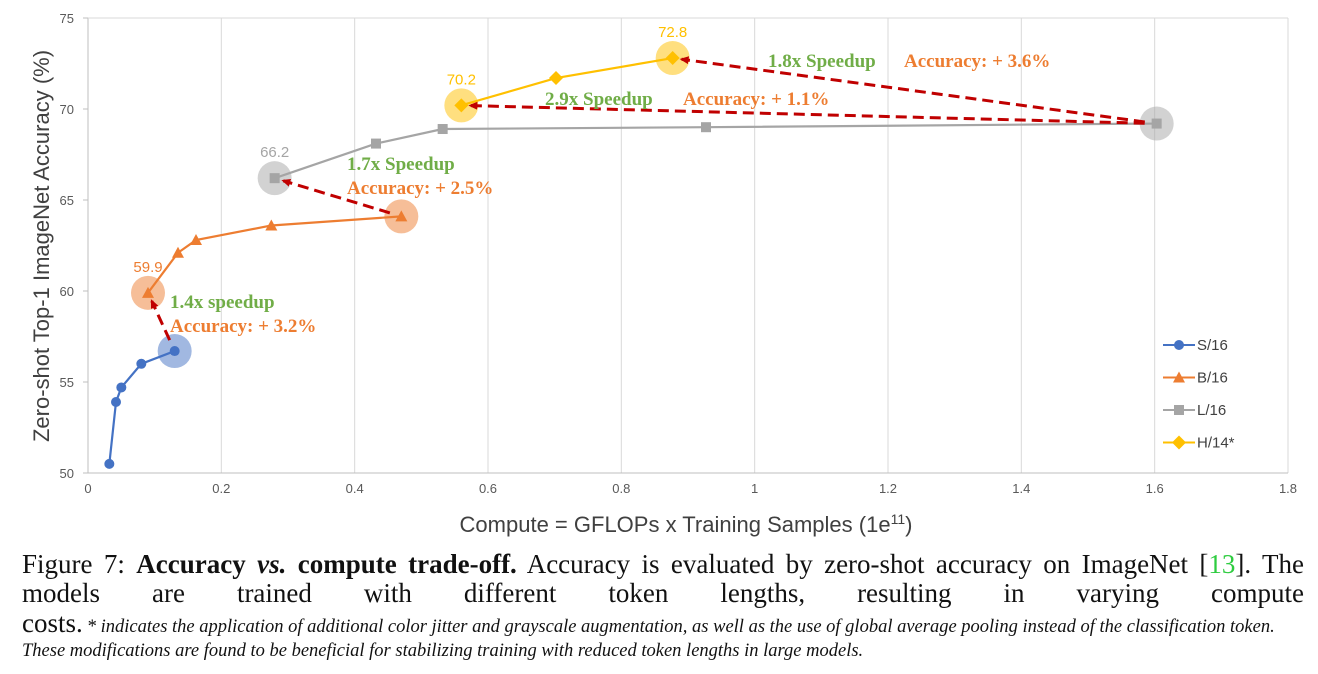 Image resolution: width=1318 pixels, height=674 pixels. I want to click on annotation-3-speedup: 2.9x Speedup, so click(599, 99).